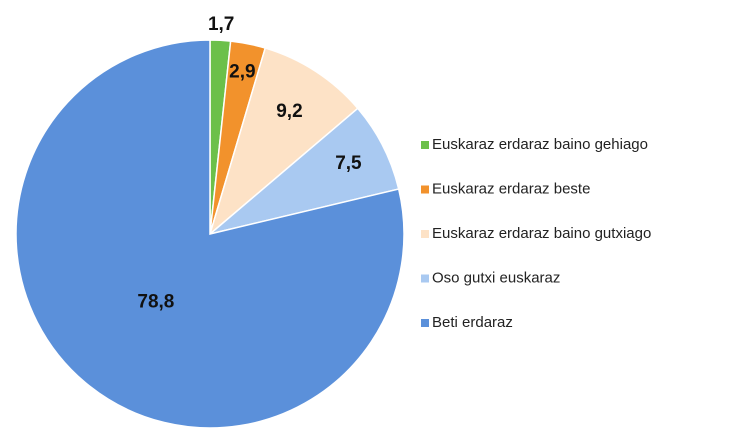 The width and height of the screenshot is (751, 429). What do you see at coordinates (496, 277) in the screenshot?
I see `legend-label: Oso gutxi euskaraz` at bounding box center [496, 277].